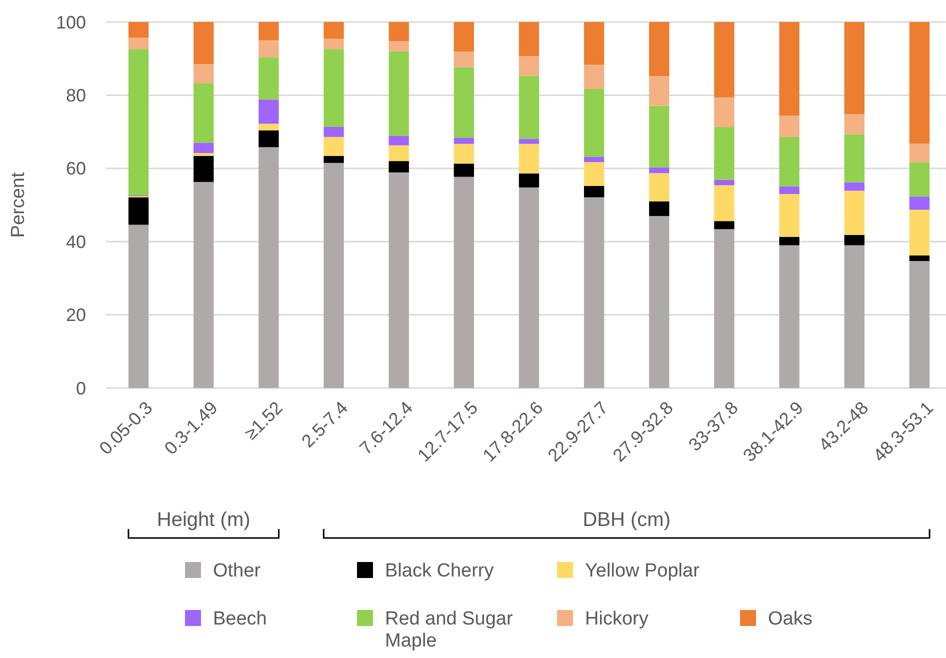 The image size is (946, 658). I want to click on text: DBH (cm), so click(626, 520).